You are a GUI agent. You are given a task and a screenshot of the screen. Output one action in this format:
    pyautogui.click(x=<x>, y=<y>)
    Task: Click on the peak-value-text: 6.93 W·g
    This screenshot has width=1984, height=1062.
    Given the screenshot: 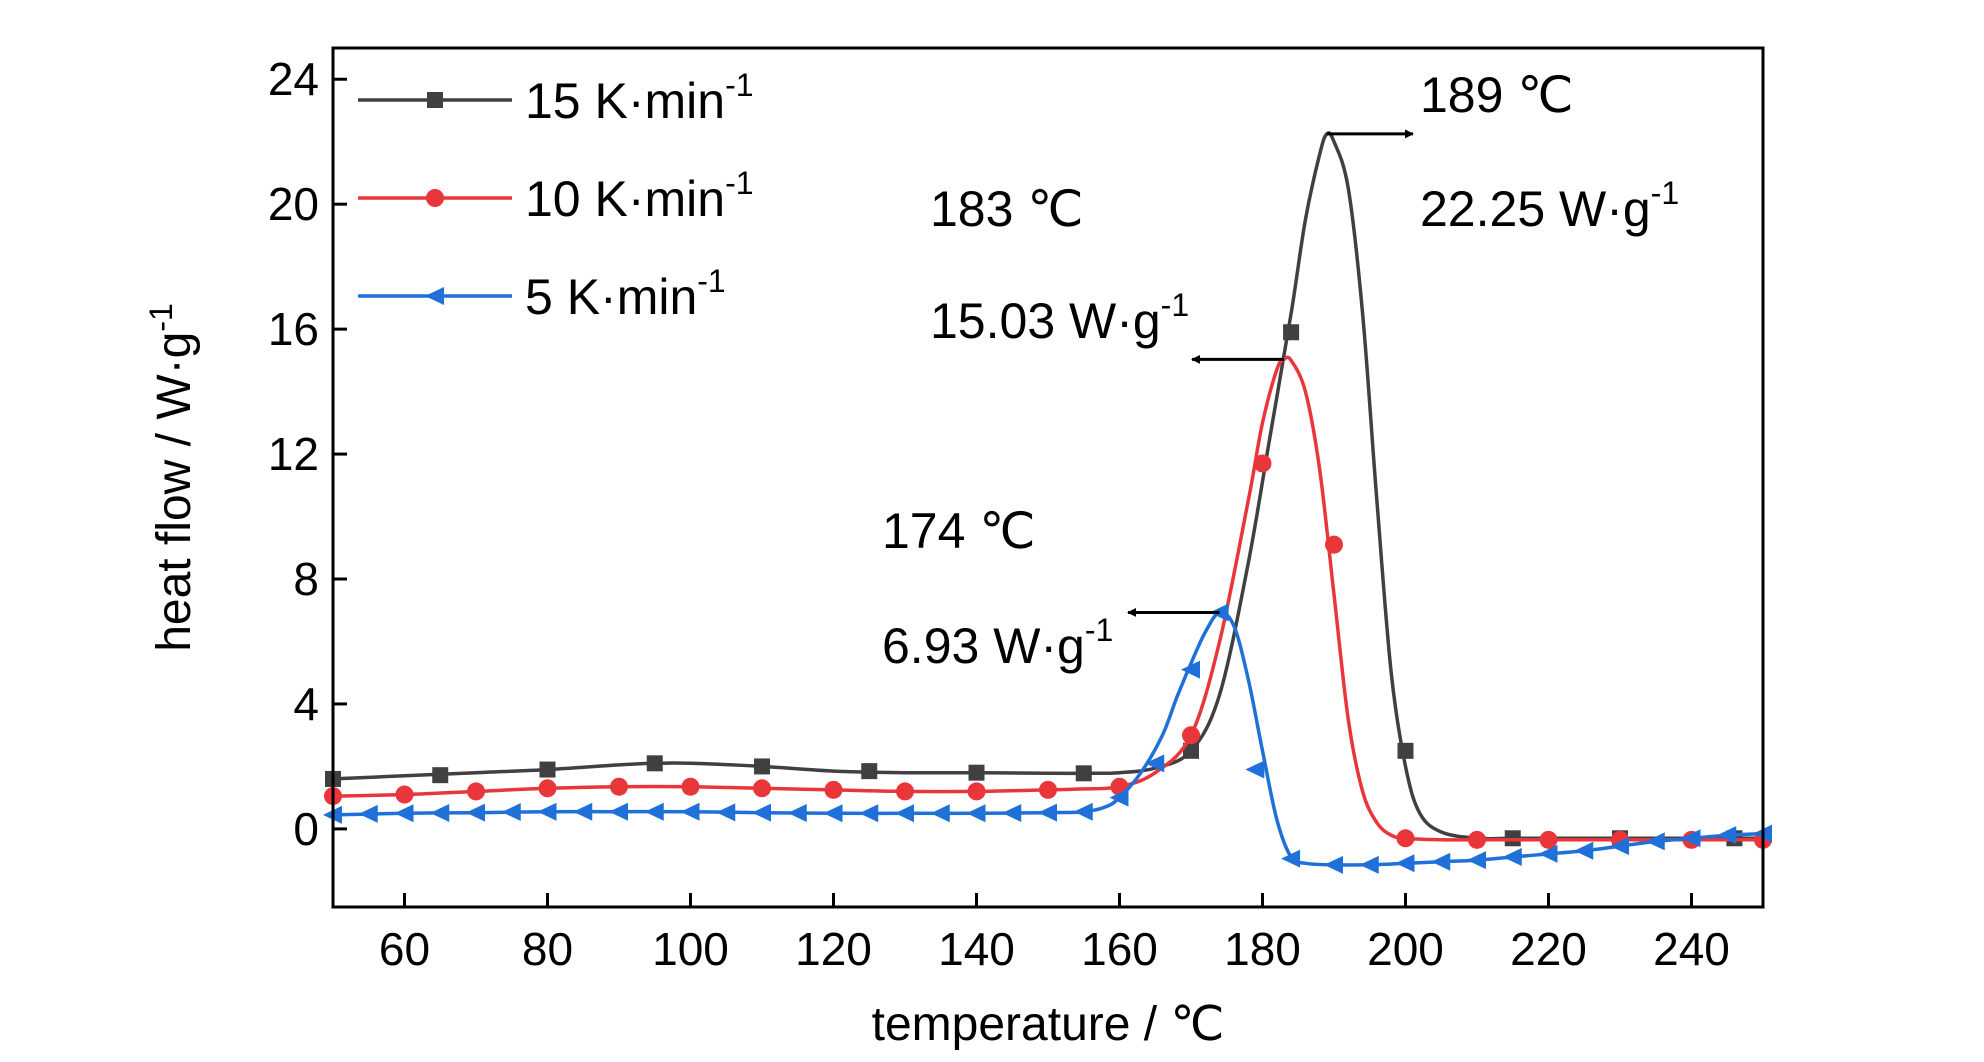 What is the action you would take?
    pyautogui.click(x=983, y=646)
    